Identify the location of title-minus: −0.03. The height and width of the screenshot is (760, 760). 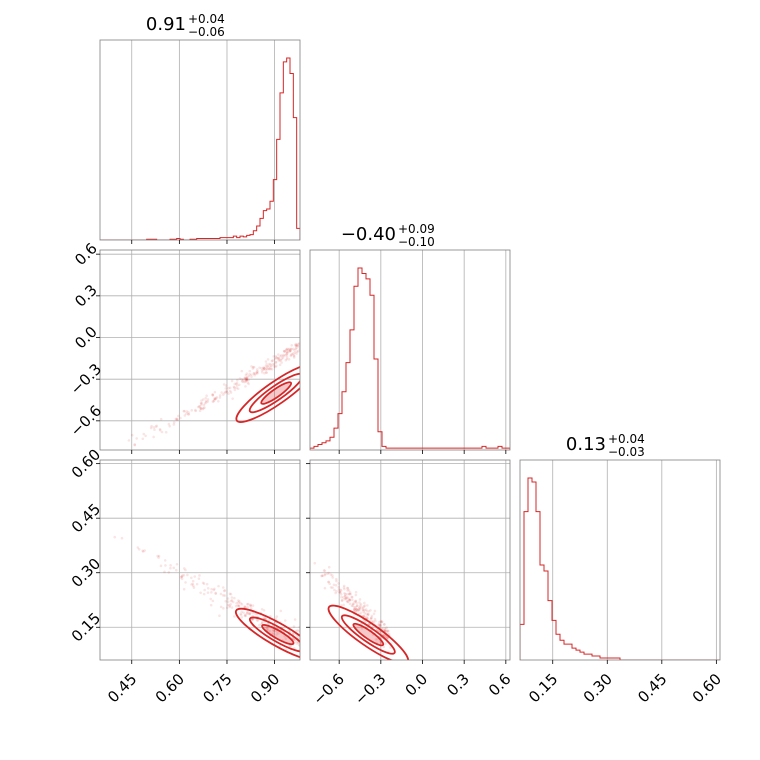
(626, 452).